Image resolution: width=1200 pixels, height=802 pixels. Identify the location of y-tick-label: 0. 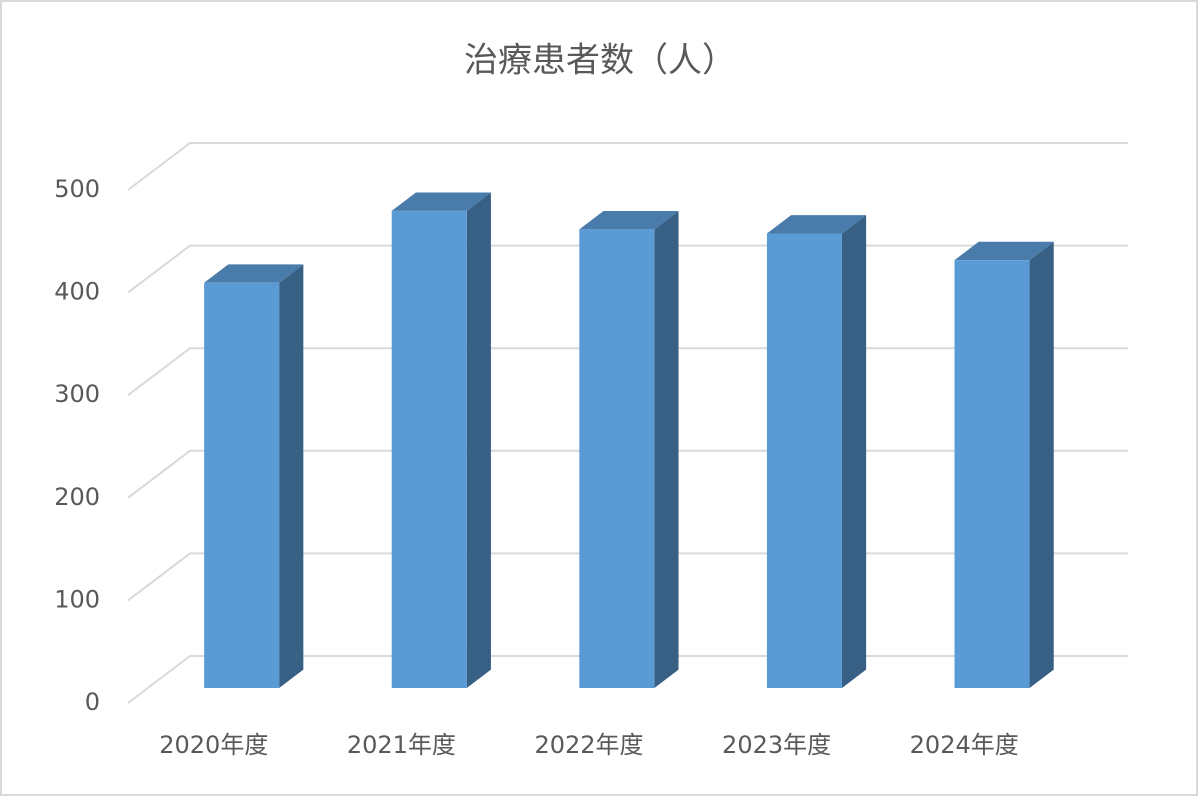
(92, 702).